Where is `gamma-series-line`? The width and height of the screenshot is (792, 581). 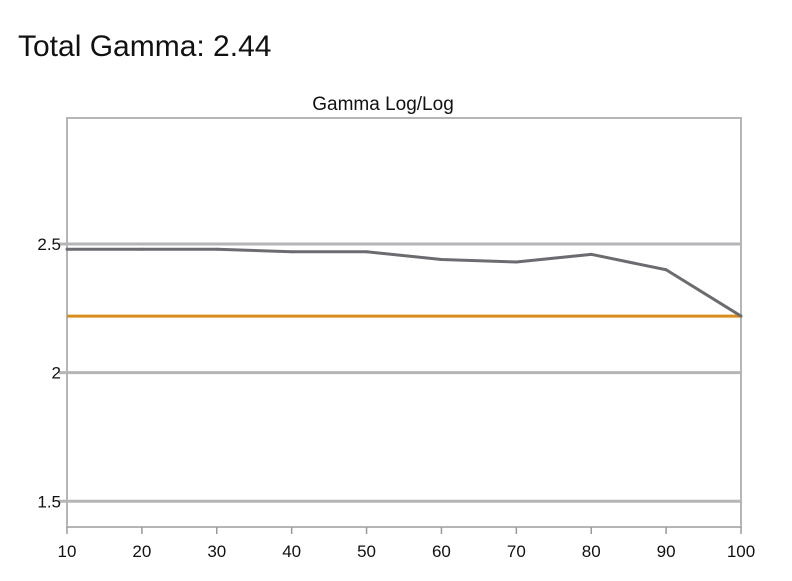 gamma-series-line is located at coordinates (404, 282).